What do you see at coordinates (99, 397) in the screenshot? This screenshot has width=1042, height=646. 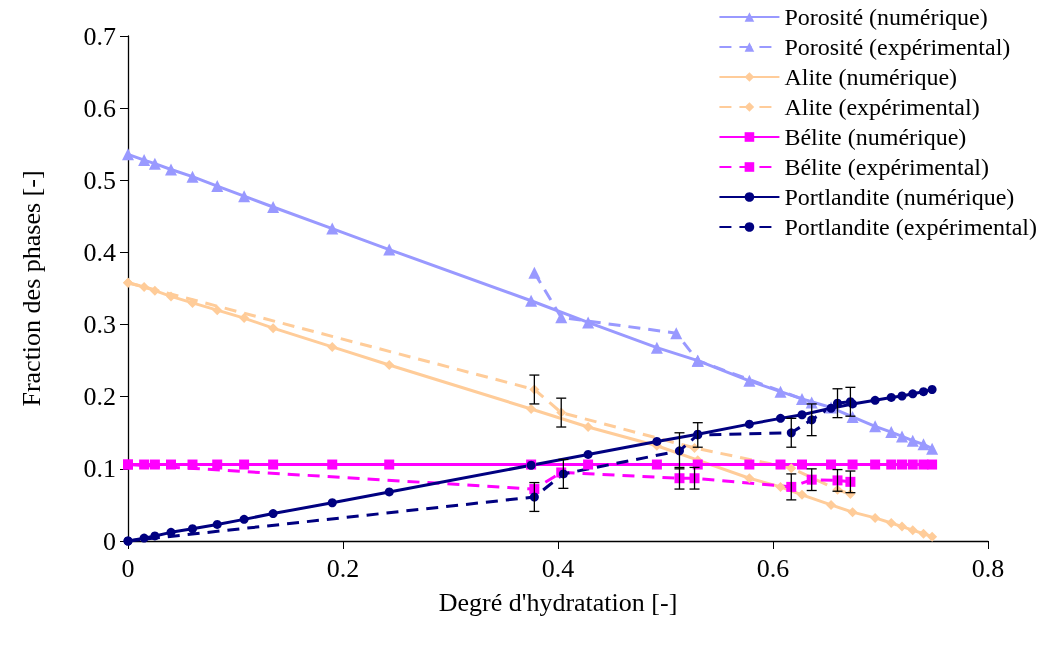 I see `y-tick-label: 0.2` at bounding box center [99, 397].